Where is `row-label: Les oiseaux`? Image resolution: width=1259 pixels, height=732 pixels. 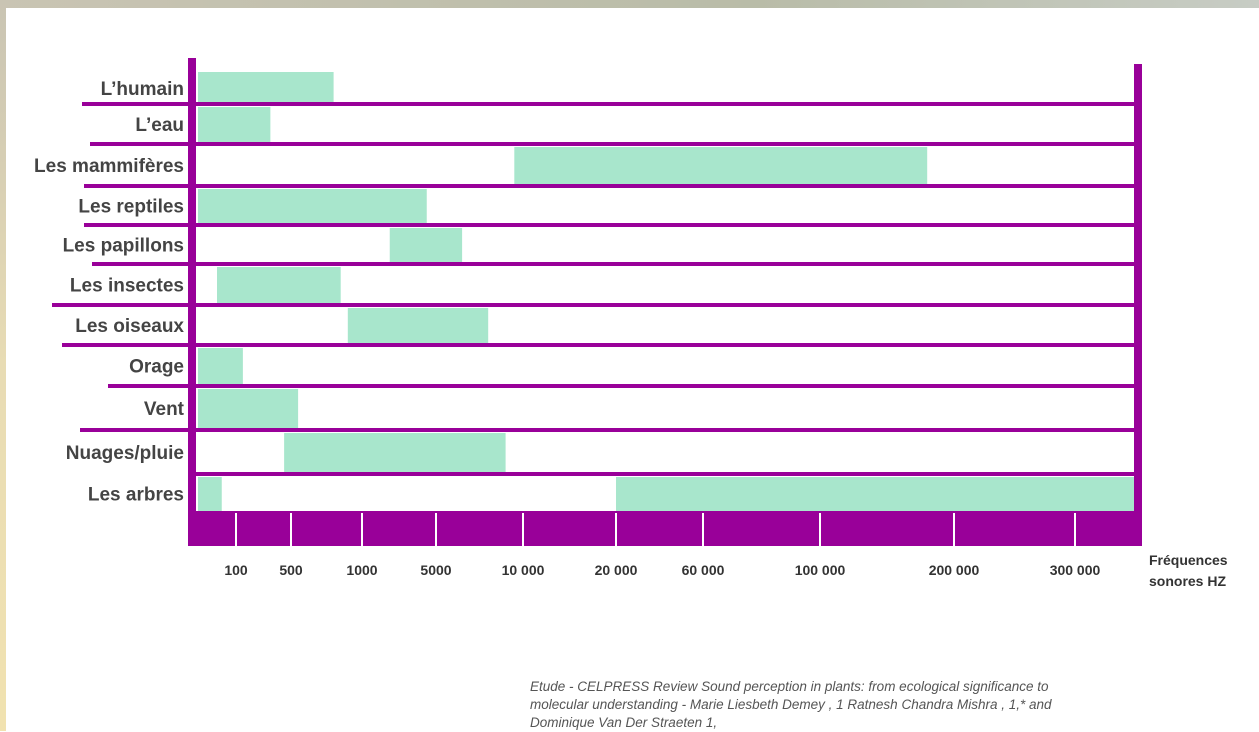 row-label: Les oiseaux is located at coordinates (129, 326).